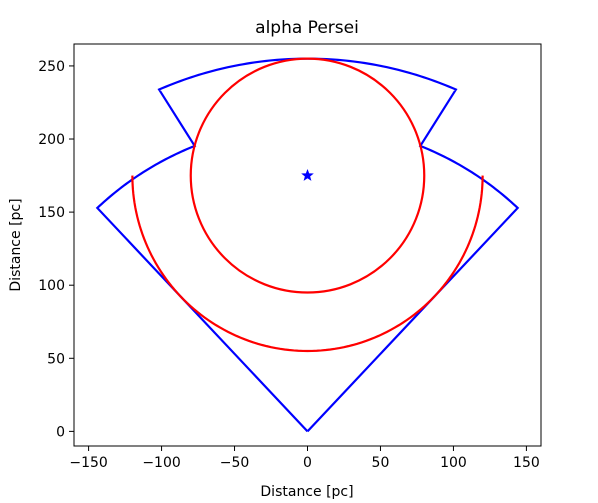  I want to click on x-axis: −150 −100 −50 0 50 100 150, so click(304, 458).